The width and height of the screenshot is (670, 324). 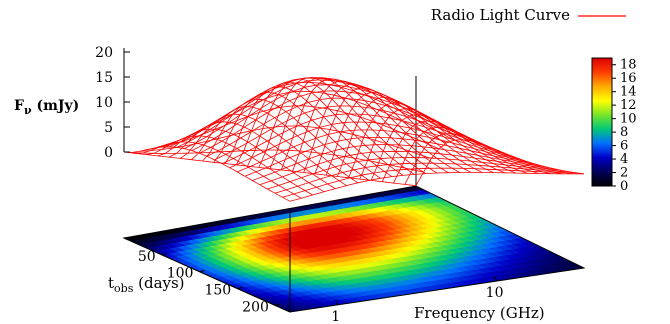 What do you see at coordinates (180, 274) in the screenshot?
I see `t-tick-label: 100` at bounding box center [180, 274].